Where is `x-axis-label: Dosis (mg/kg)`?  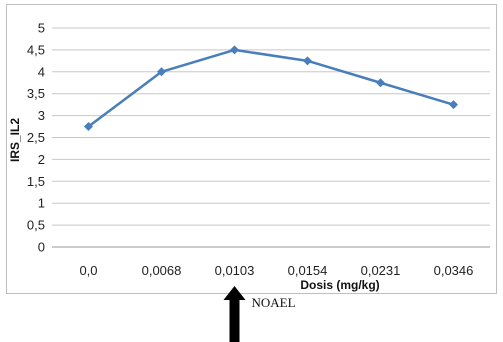
x-axis-label: Dosis (mg/kg) is located at coordinates (339, 285).